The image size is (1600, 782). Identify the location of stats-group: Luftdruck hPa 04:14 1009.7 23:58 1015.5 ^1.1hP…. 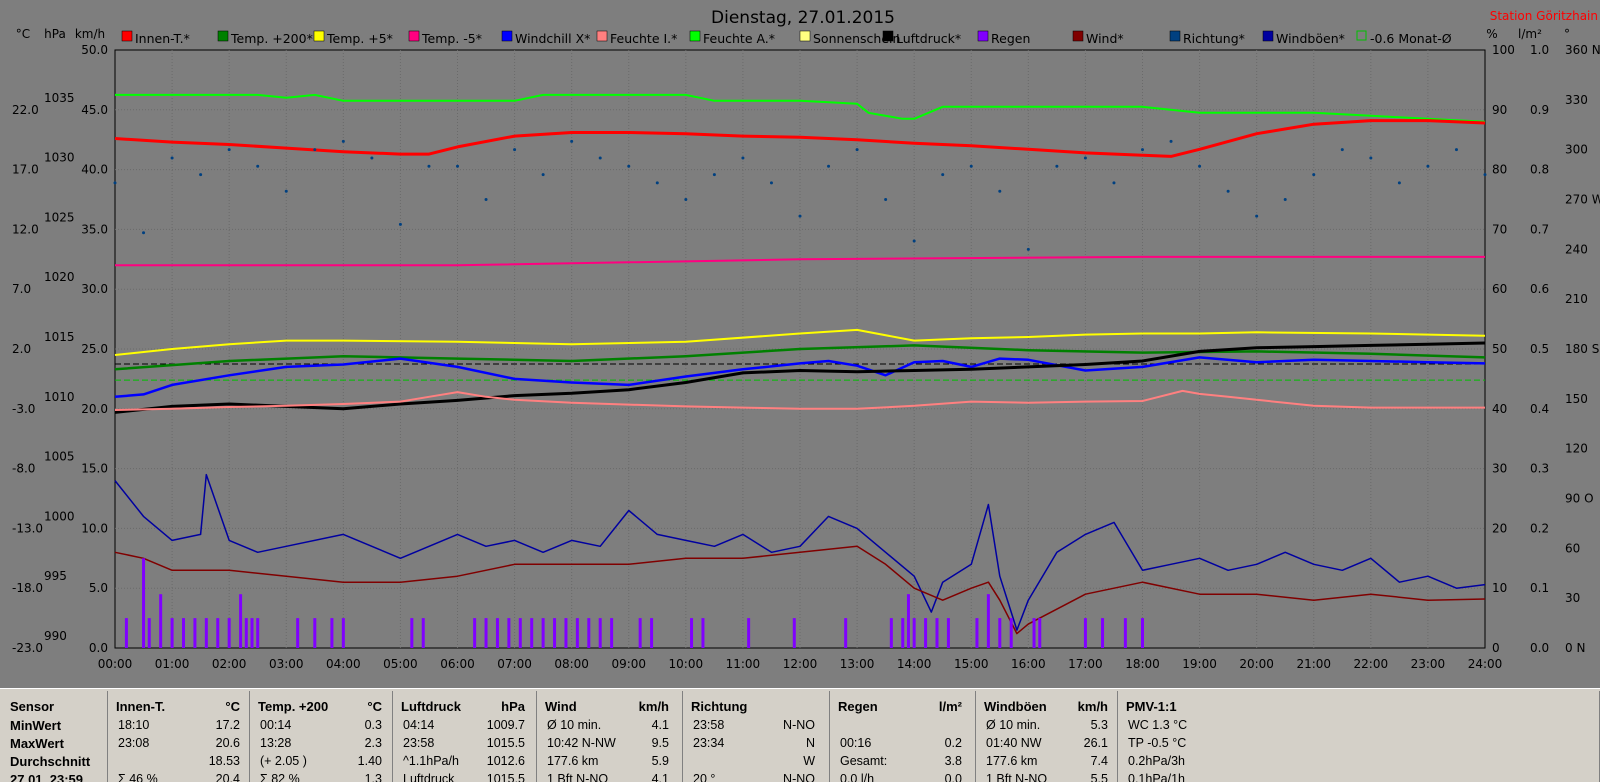
(465, 736).